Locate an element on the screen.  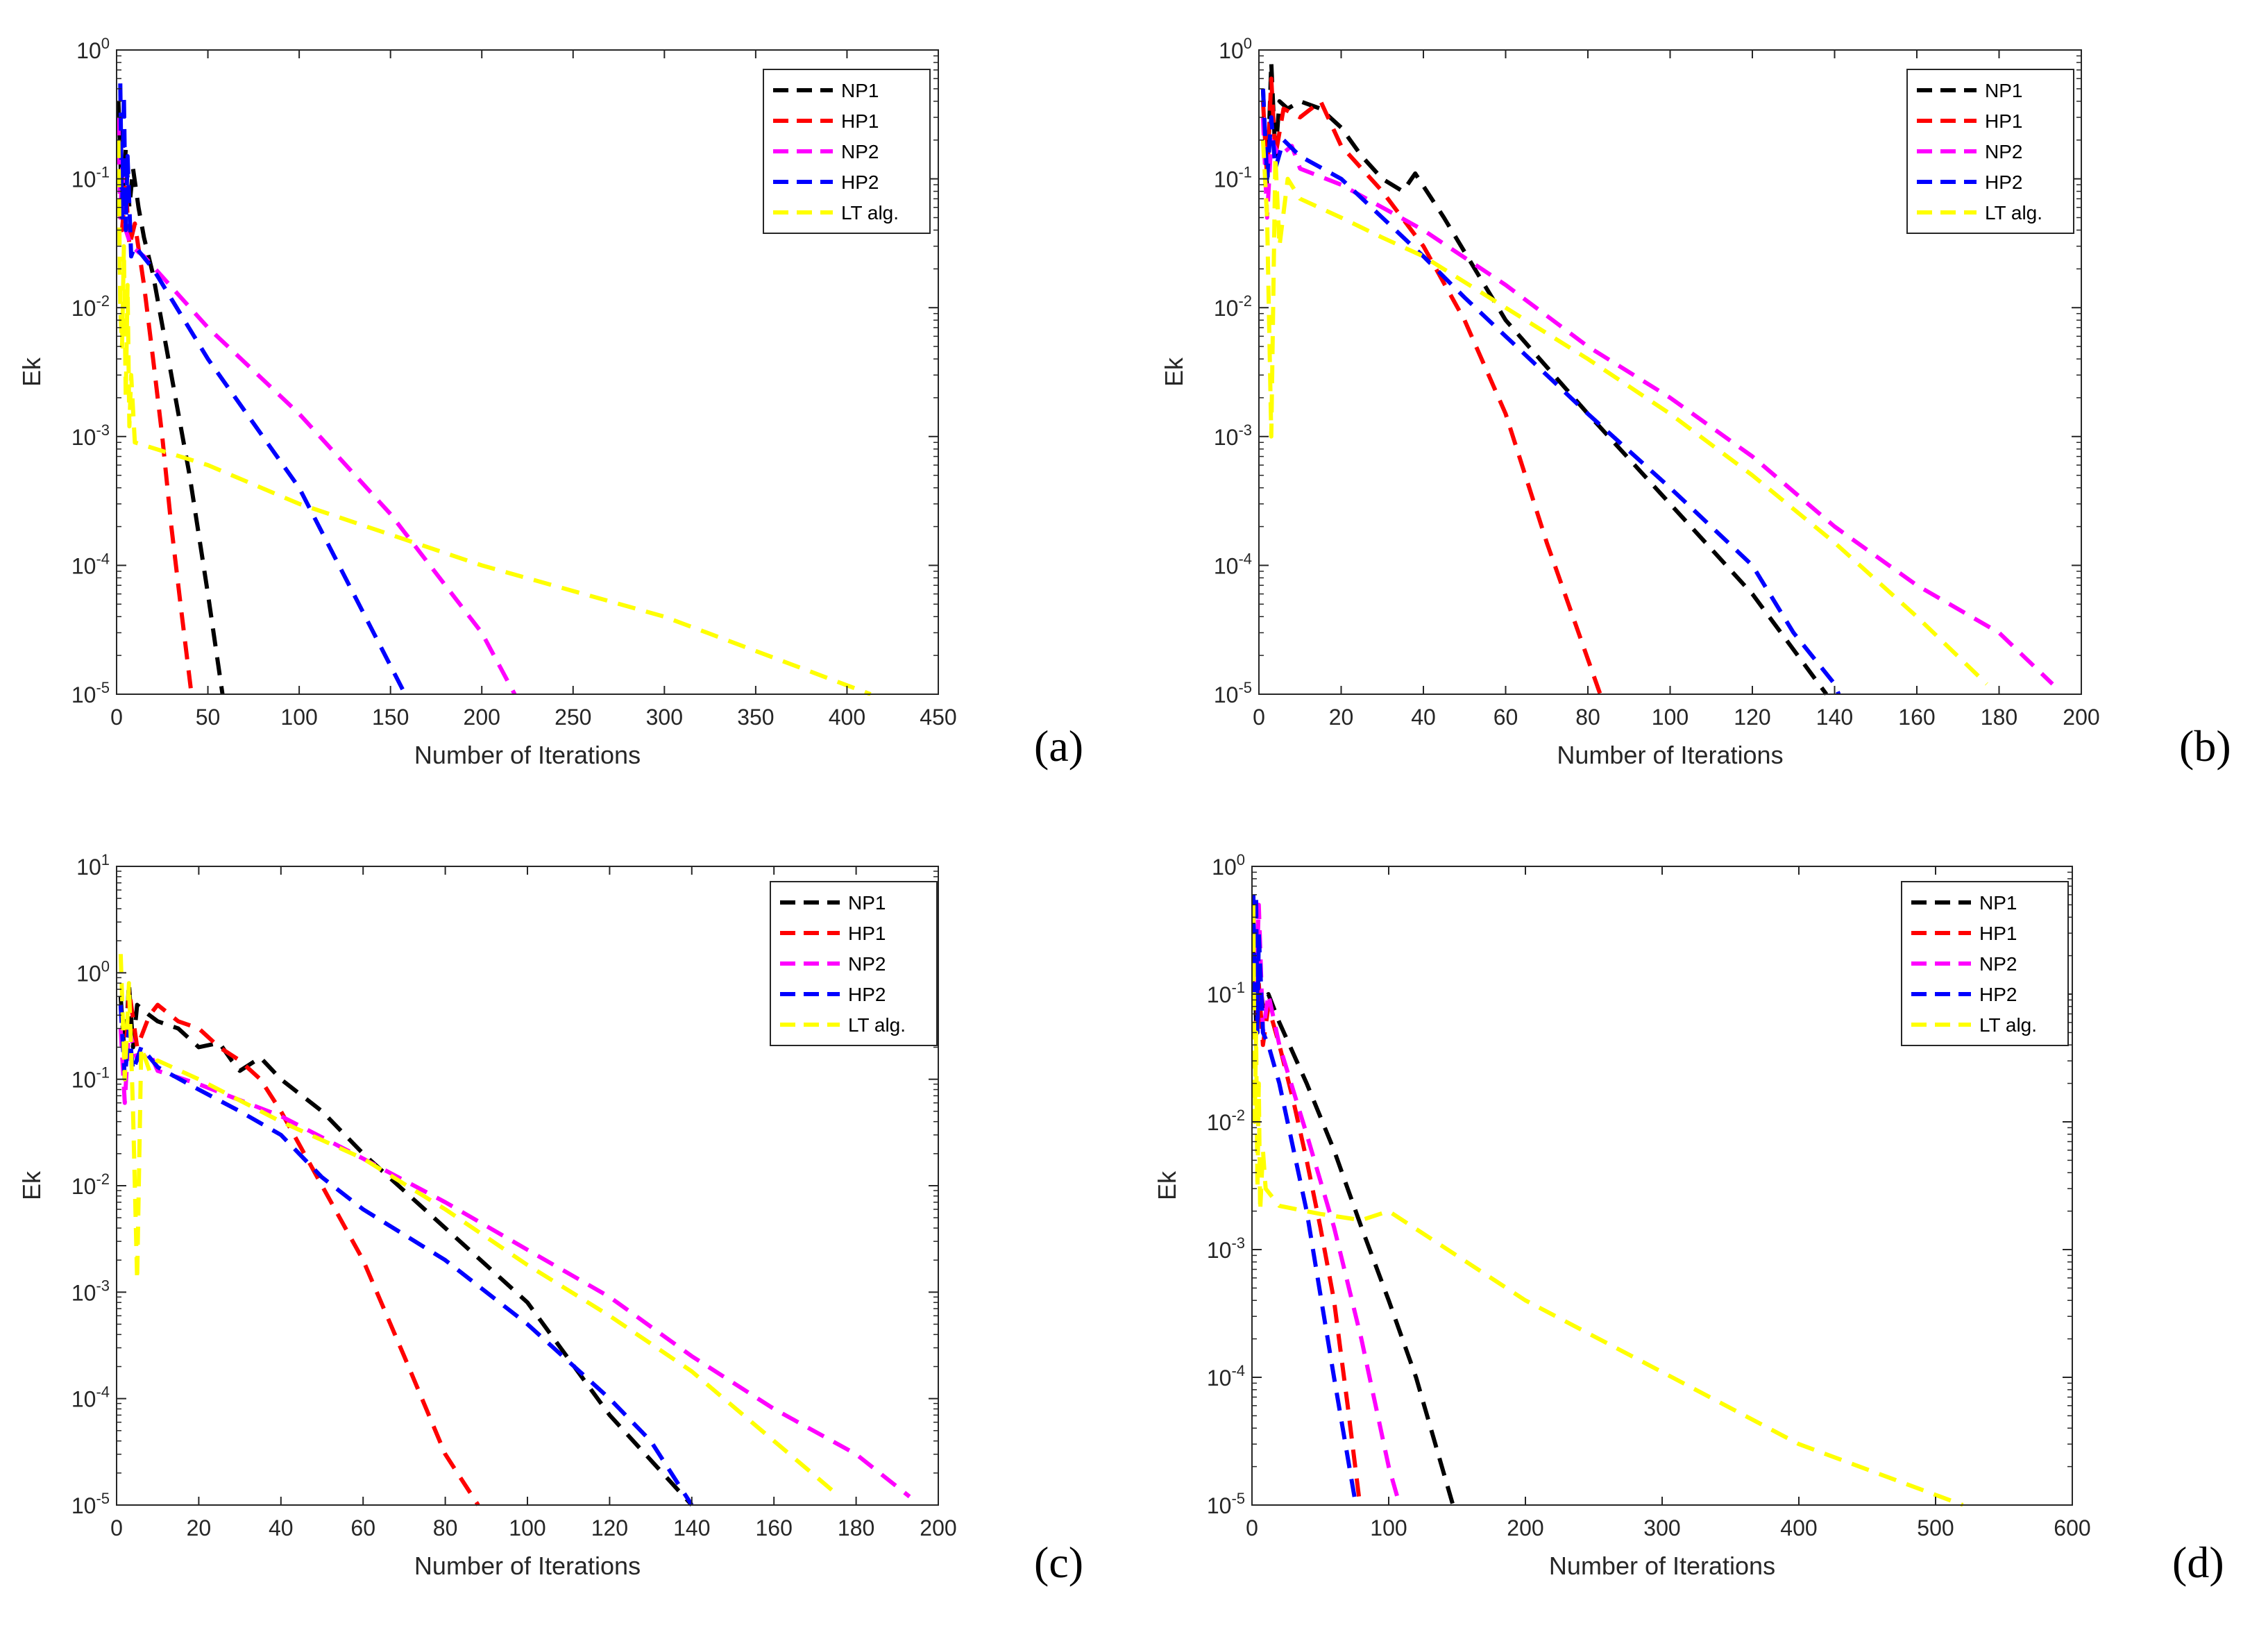
x-tick-label: 80 is located at coordinates (1588, 718).